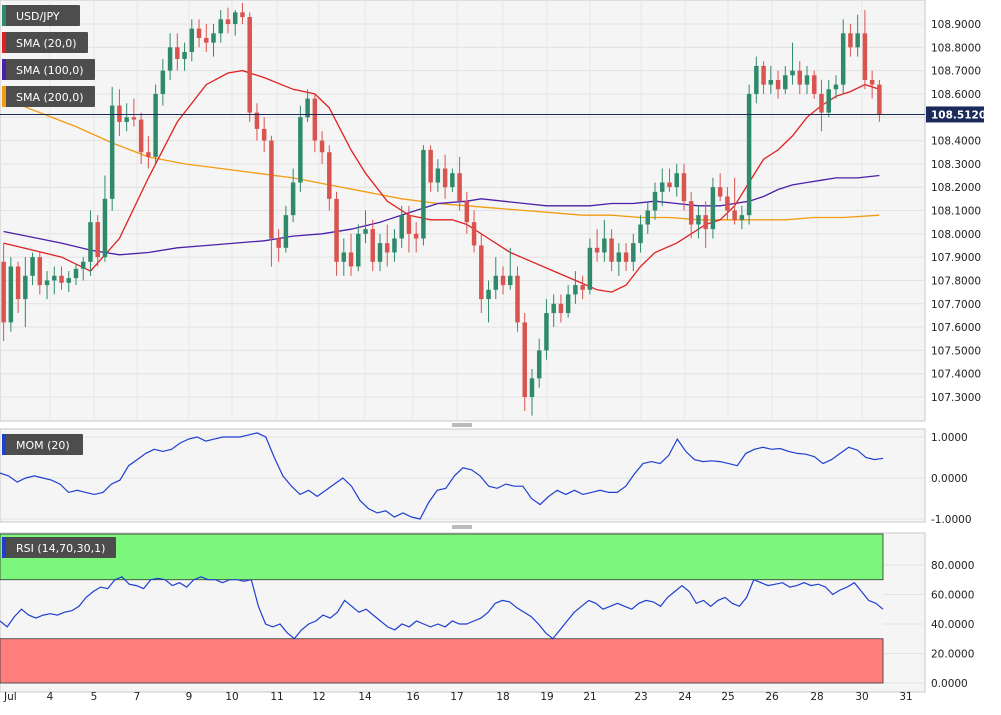  What do you see at coordinates (442, 661) in the screenshot?
I see `rsi-oversold-zone` at bounding box center [442, 661].